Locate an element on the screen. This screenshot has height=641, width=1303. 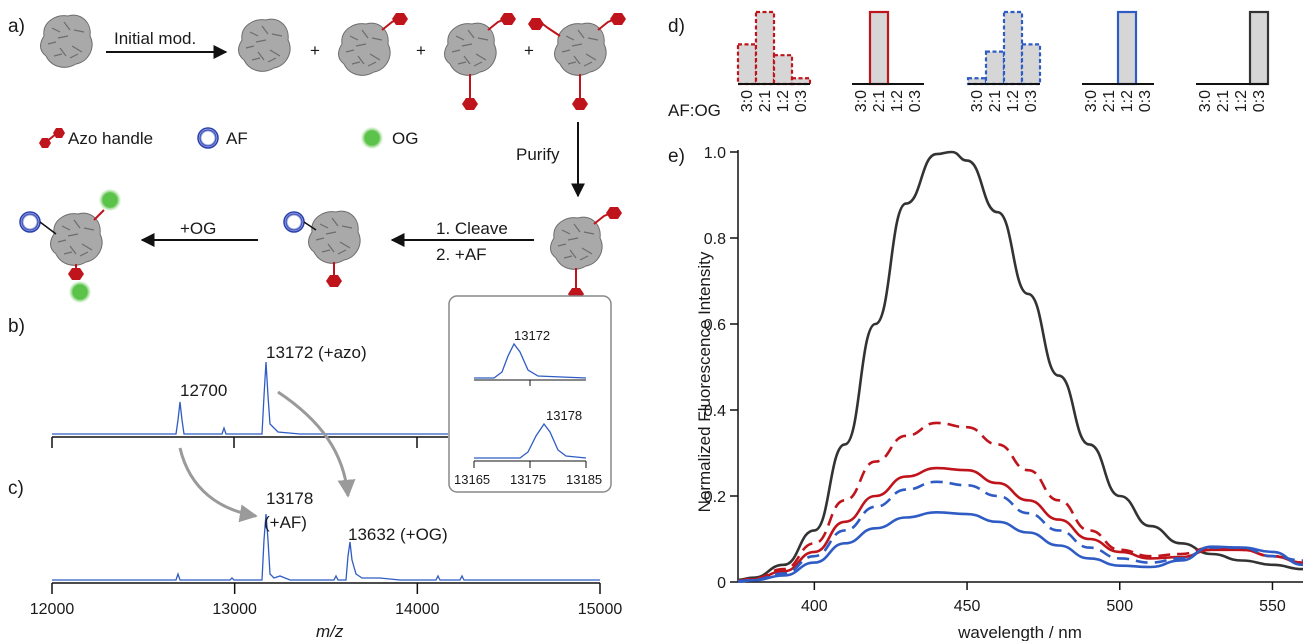
arrow-og-label: +OG is located at coordinates (198, 228).